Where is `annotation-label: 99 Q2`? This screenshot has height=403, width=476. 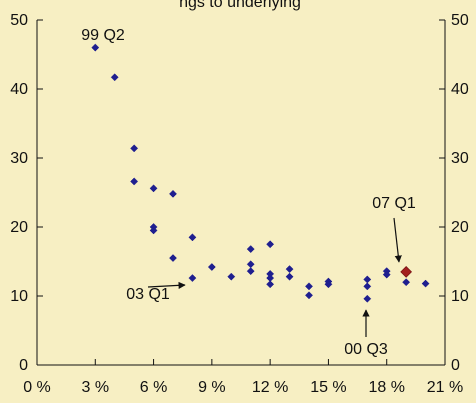
annotation-label: 99 Q2 is located at coordinates (103, 35).